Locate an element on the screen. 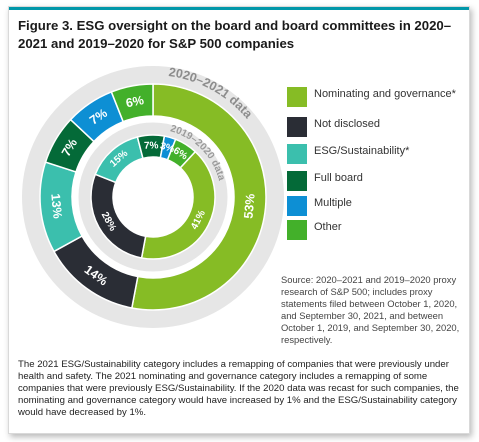 The image size is (479, 442). legend-label: Full board is located at coordinates (338, 178).